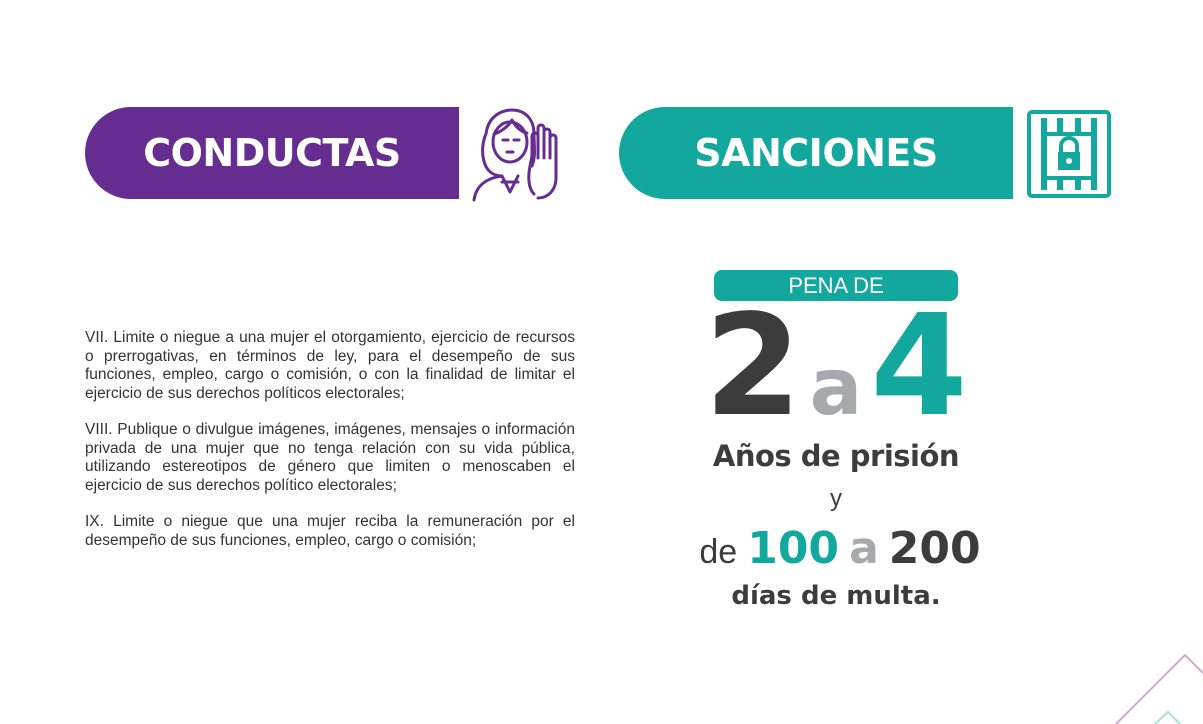 The image size is (1203, 724). I want to click on pena-label: PENA DE, so click(836, 285).